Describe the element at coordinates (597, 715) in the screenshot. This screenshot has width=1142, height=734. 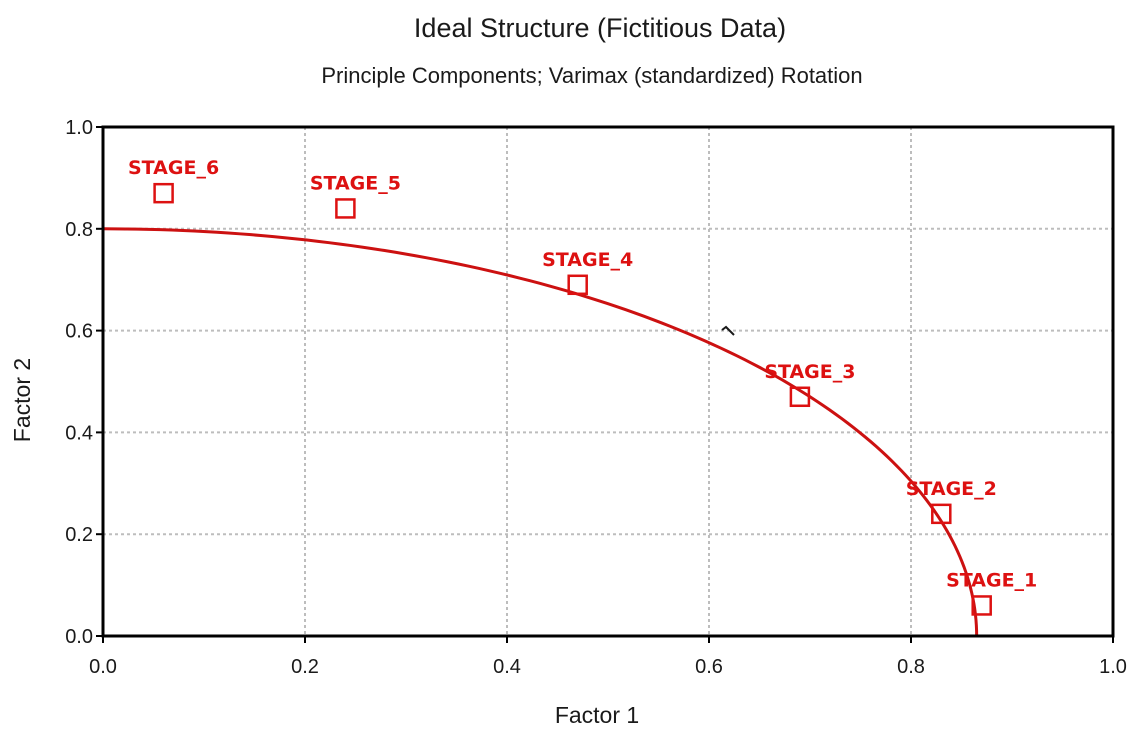
I see `x-axis-label: Factor 1` at that location.